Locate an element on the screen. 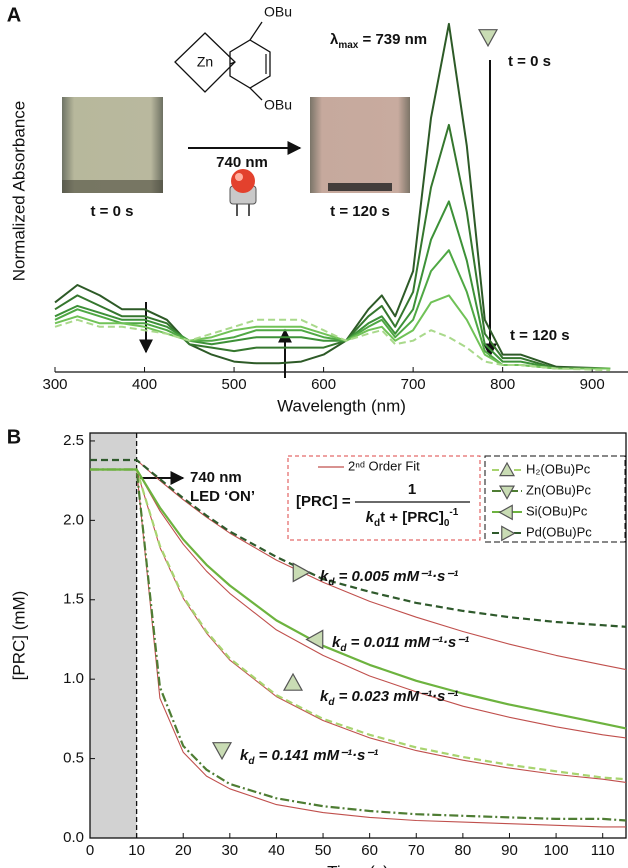  y-axis-title: [PRC] (mM) is located at coordinates (18, 636).